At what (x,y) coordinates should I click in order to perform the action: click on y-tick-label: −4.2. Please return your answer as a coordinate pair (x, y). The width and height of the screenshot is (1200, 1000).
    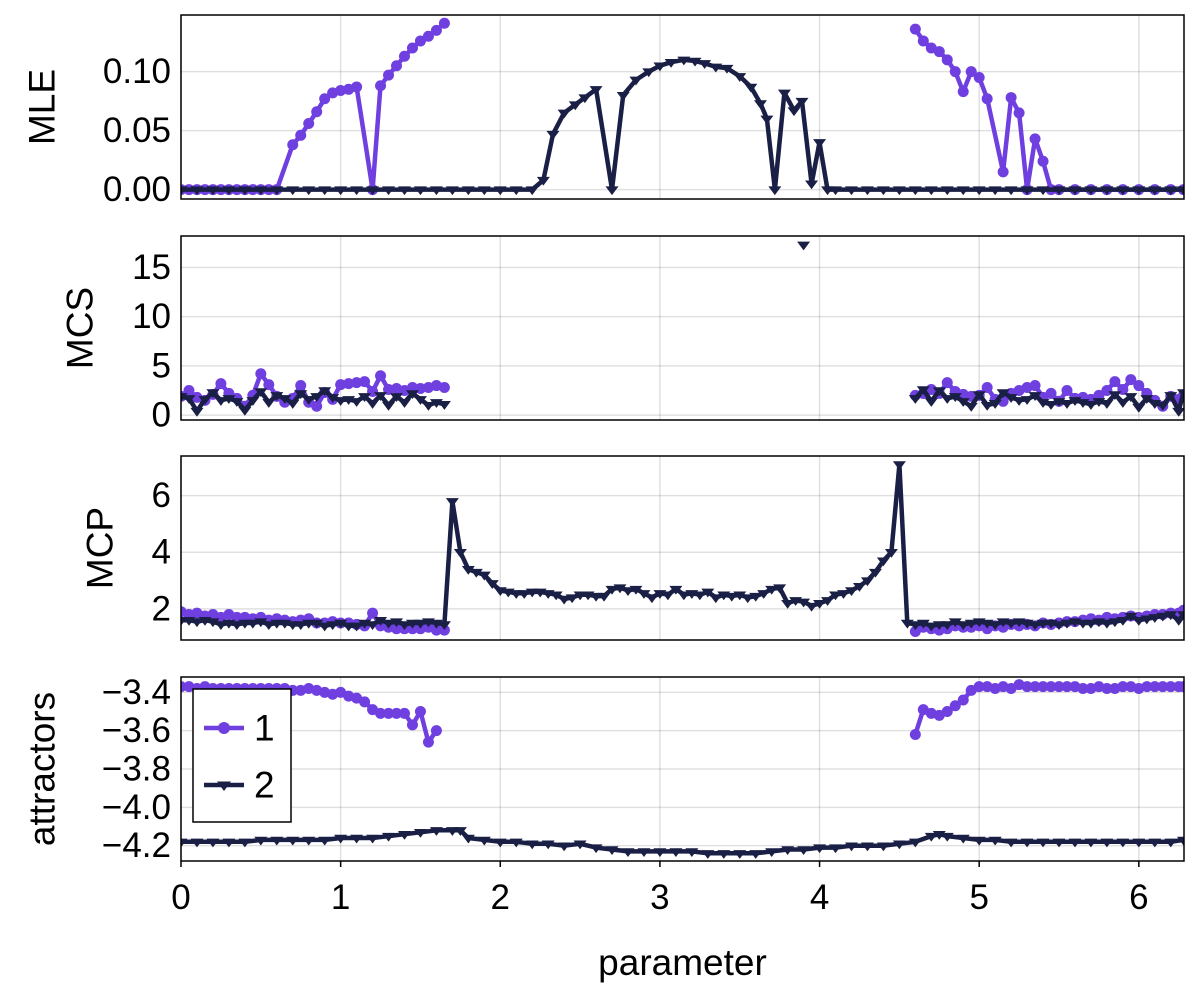
    Looking at the image, I should click on (136, 845).